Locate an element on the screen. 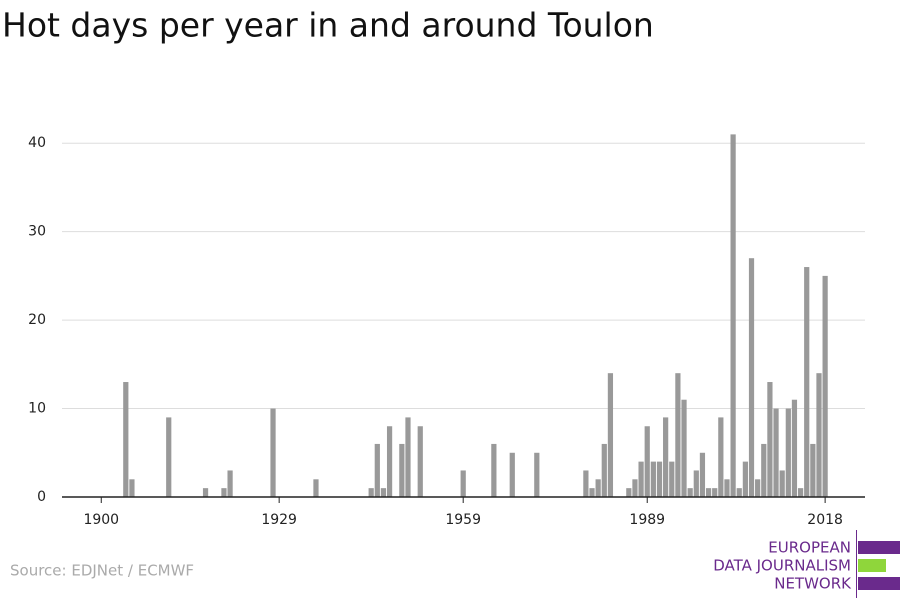 The image size is (900, 600). y-tick-label: 10 is located at coordinates (37, 409).